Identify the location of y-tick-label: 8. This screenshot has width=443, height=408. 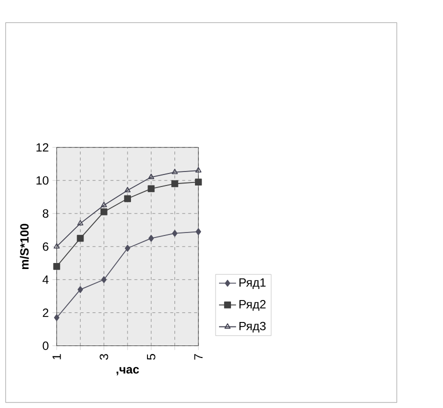
(45, 213).